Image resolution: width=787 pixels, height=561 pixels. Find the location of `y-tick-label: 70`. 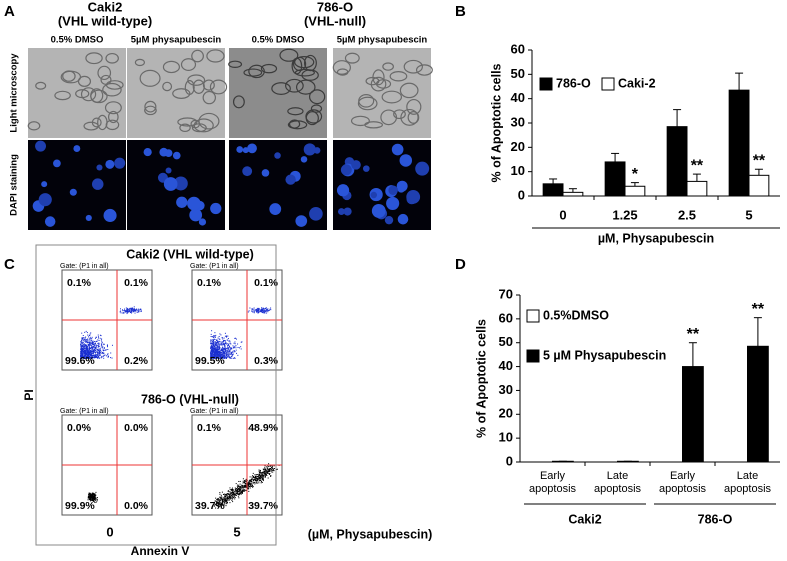

y-tick-label: 70 is located at coordinates (506, 293).